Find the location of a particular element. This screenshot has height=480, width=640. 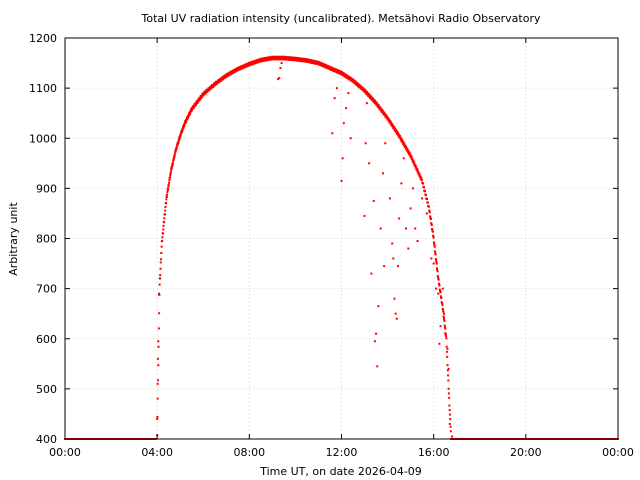

y-axis-title: Arbitrary unit is located at coordinates (13, 239).